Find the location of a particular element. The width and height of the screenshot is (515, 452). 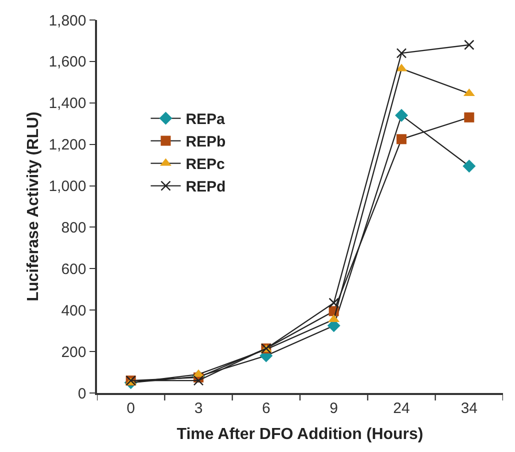

y-tick-label: 0 is located at coordinates (82, 393).